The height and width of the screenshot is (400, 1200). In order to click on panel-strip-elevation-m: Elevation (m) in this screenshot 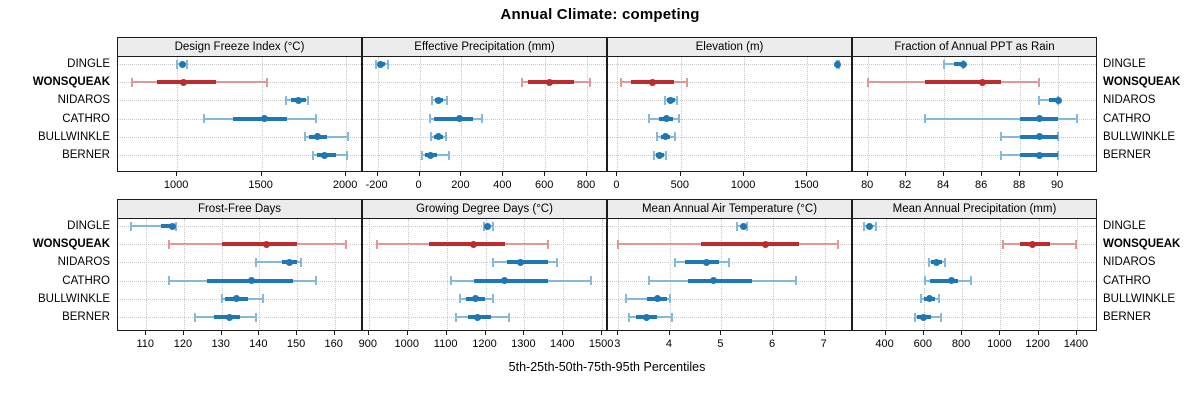, I will do `click(729, 47)`.